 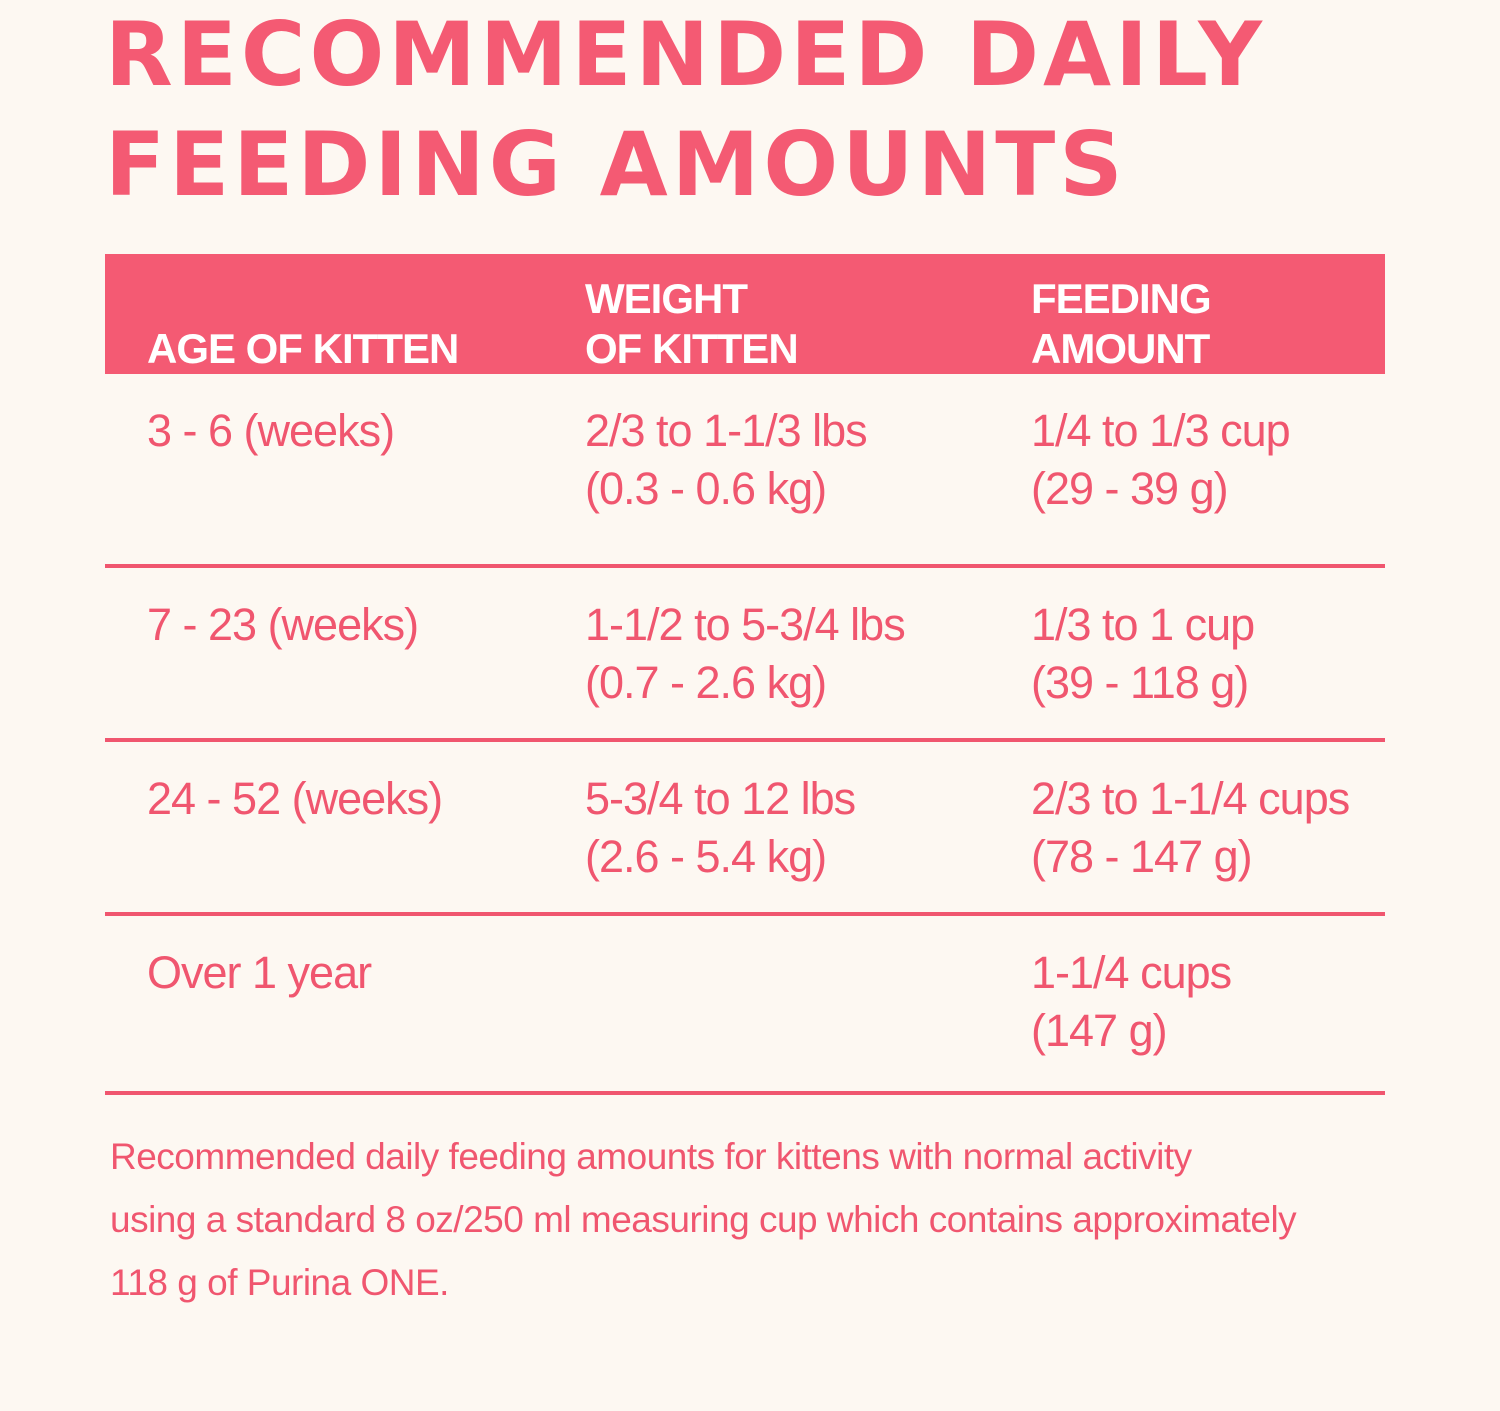 I want to click on amount-cups: 2/3 to 1-1/4 cups, so click(x=1190, y=798).